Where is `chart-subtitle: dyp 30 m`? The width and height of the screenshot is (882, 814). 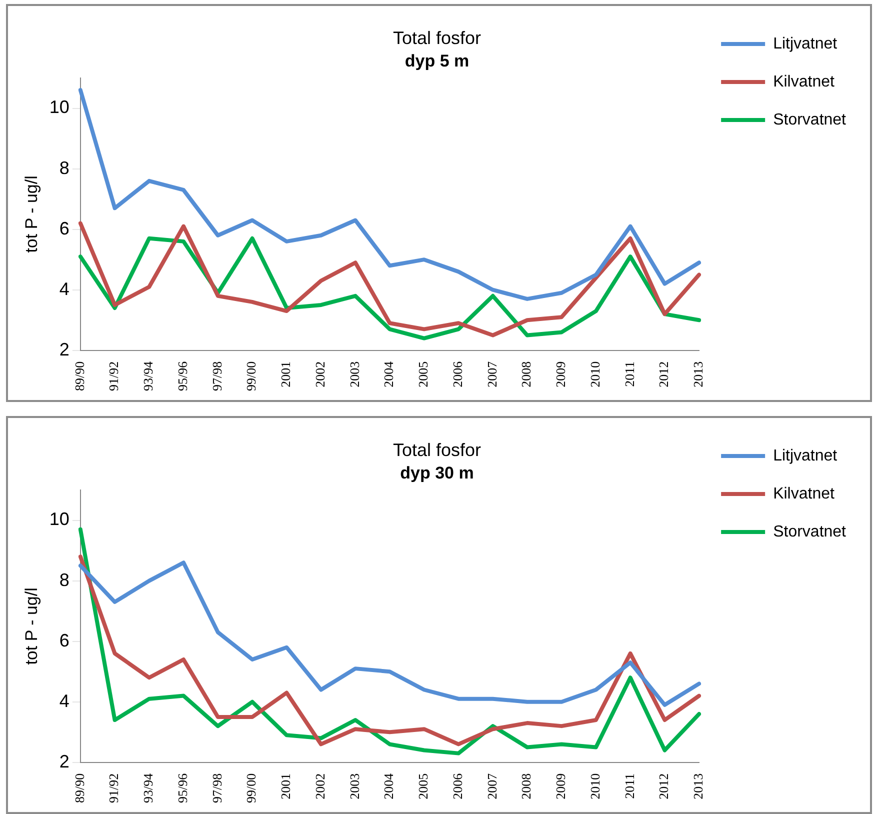
chart-subtitle: dyp 30 m is located at coordinates (437, 472).